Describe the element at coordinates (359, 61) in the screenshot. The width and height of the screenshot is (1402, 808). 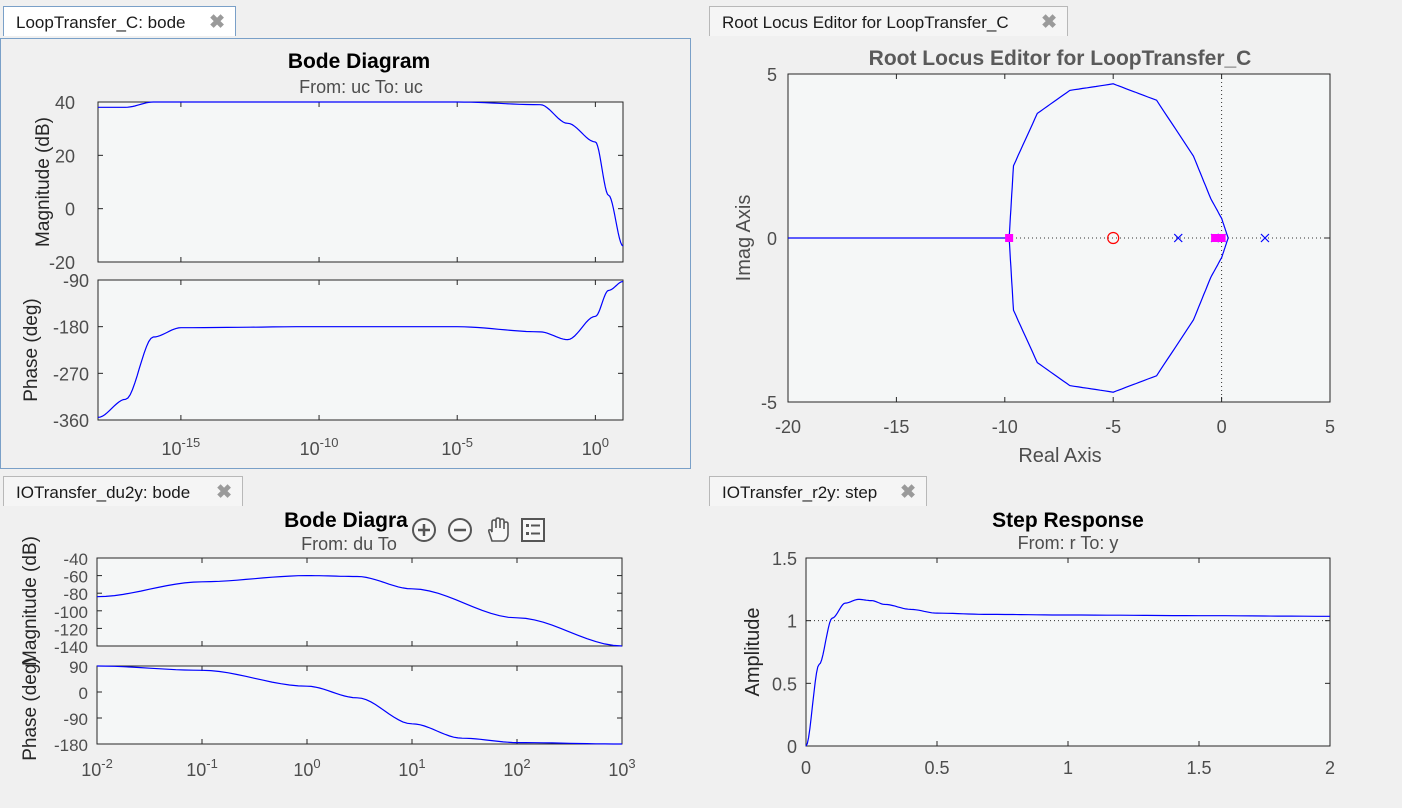
I see `chart-title: Bode Diagram` at that location.